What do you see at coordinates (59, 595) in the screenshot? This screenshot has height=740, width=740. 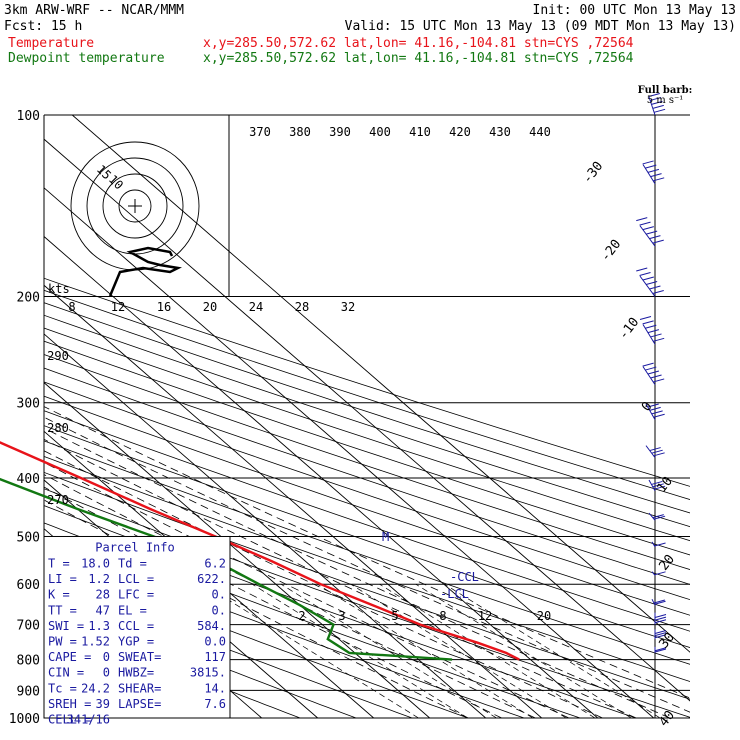 I see `parcel-cell: K =` at bounding box center [59, 595].